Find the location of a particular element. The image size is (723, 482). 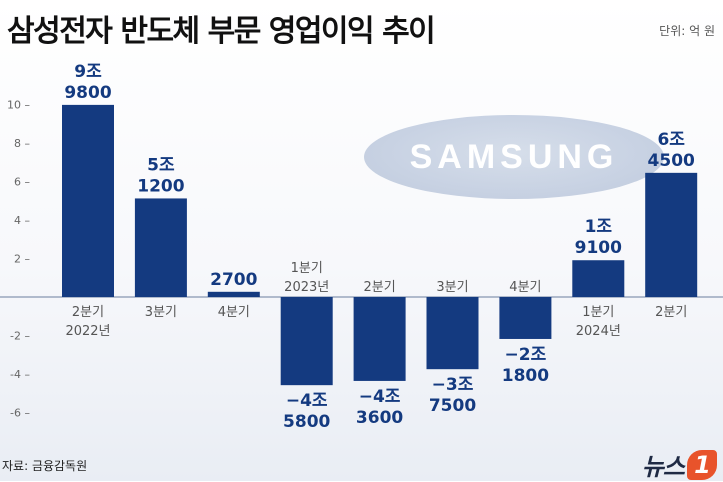

y-tick-label: 4 – is located at coordinates (22, 220).